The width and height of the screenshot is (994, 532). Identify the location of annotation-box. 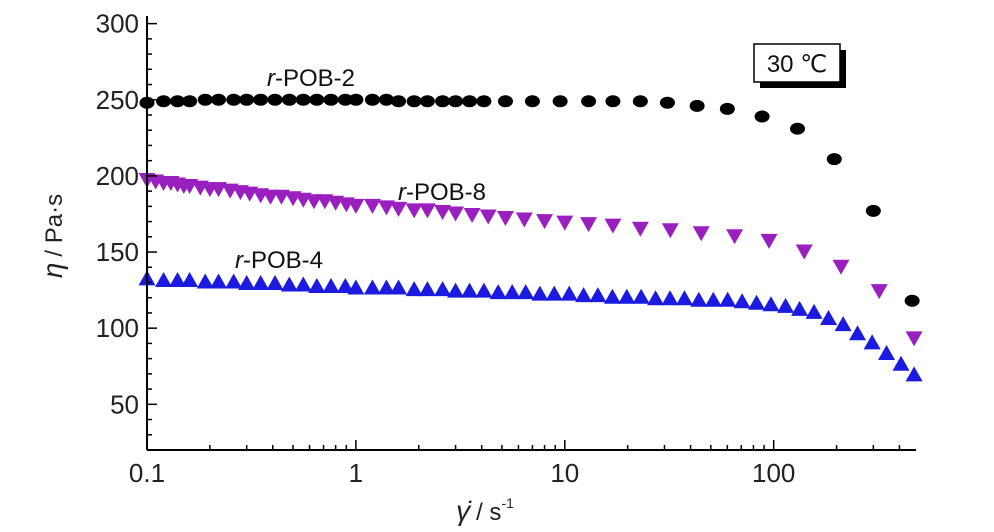
(797, 63).